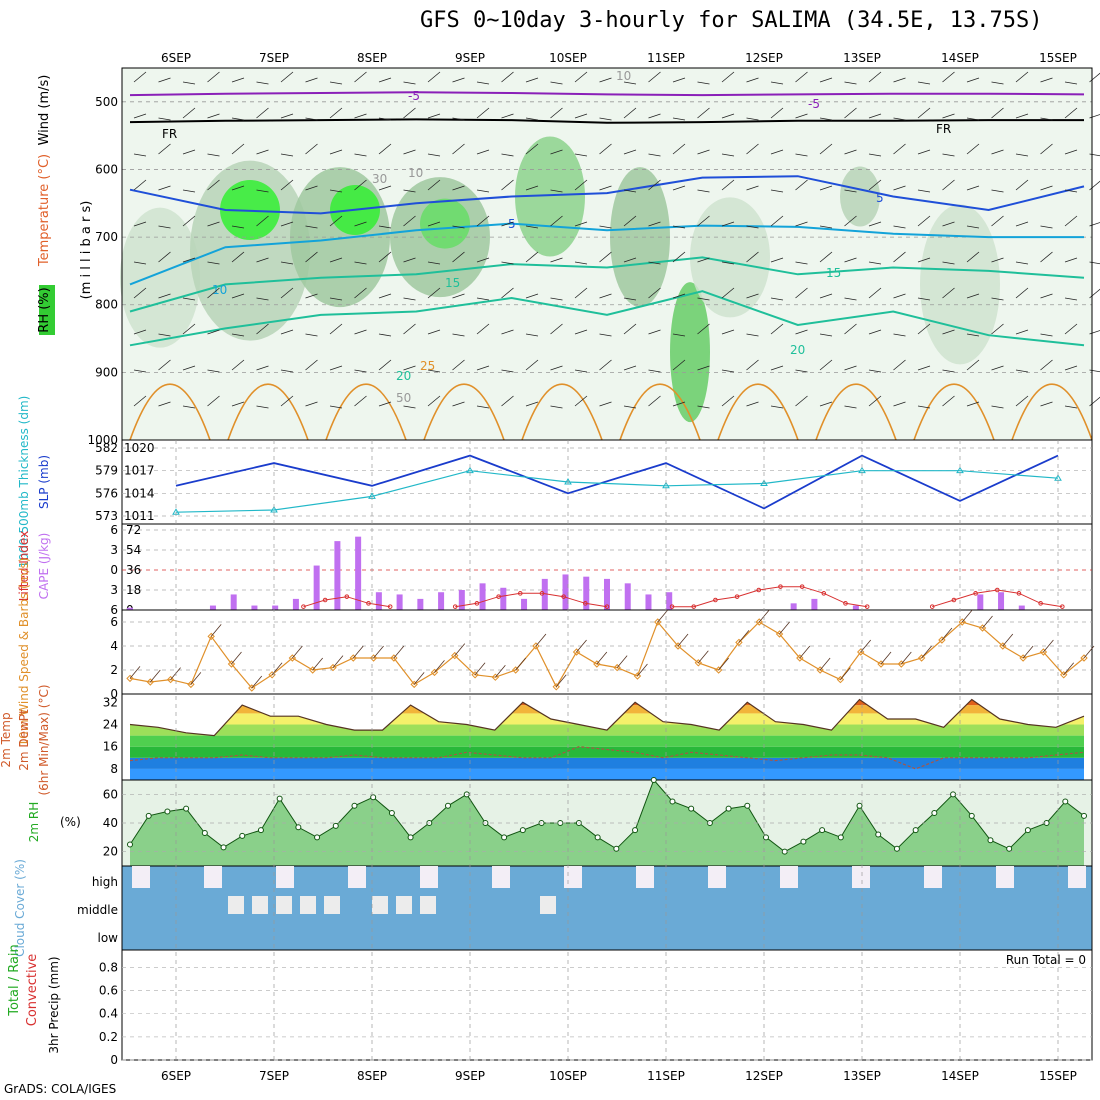 This screenshot has width=1100, height=1100. Describe the element at coordinates (666, 58) in the screenshot. I see `top-day-label: 11SEP` at that location.